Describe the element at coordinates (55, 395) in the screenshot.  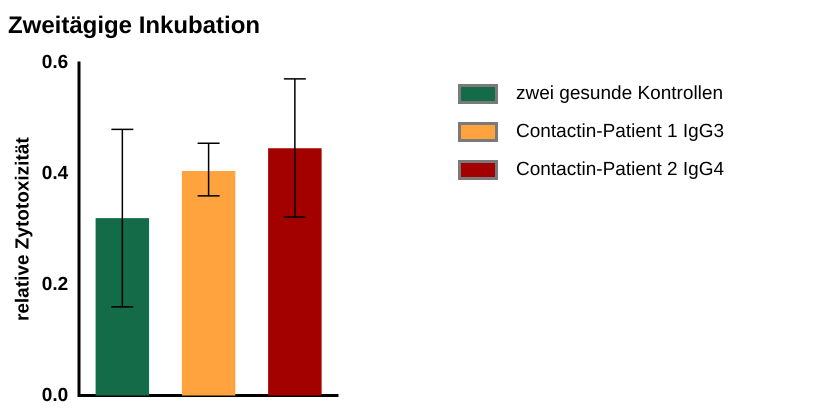
I see `y-tick-label: 0.0` at that location.